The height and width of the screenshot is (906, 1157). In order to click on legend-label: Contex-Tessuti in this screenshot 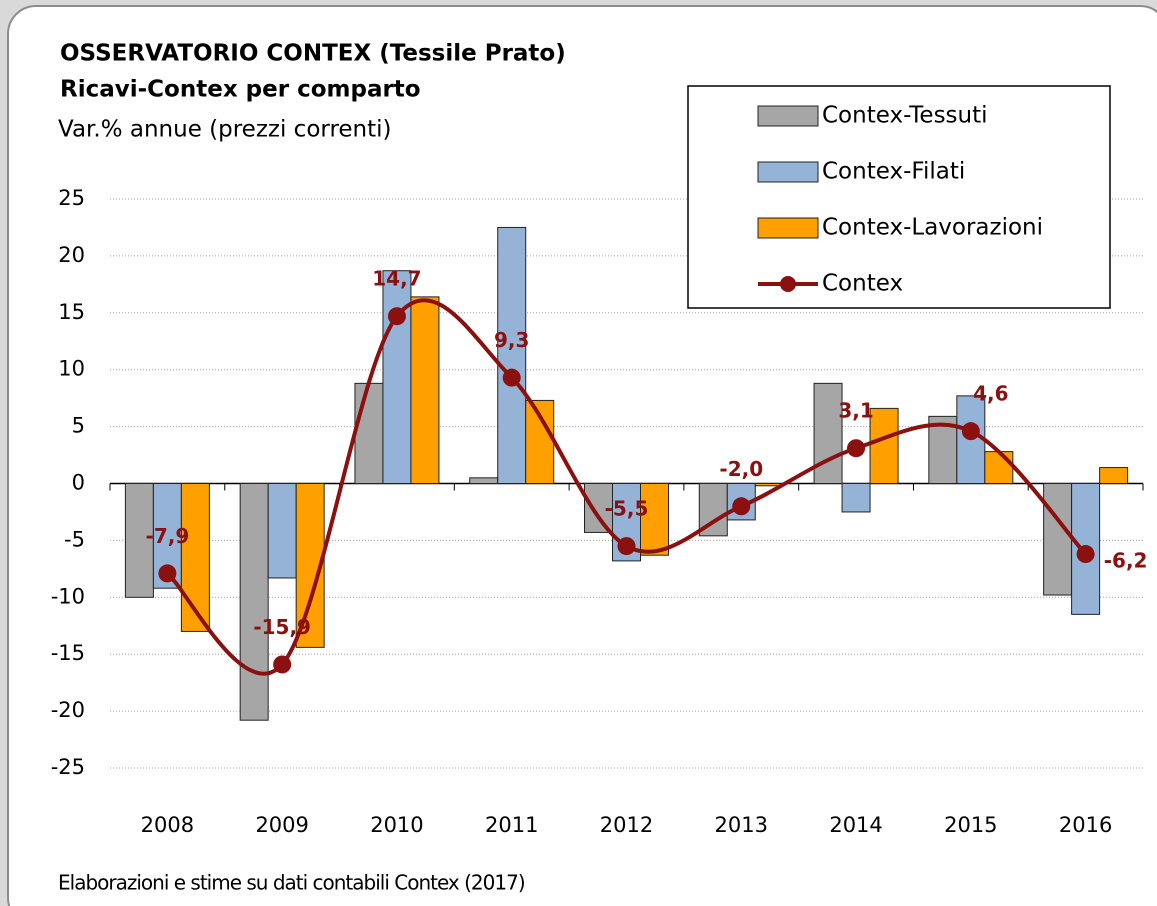, I will do `click(905, 116)`.